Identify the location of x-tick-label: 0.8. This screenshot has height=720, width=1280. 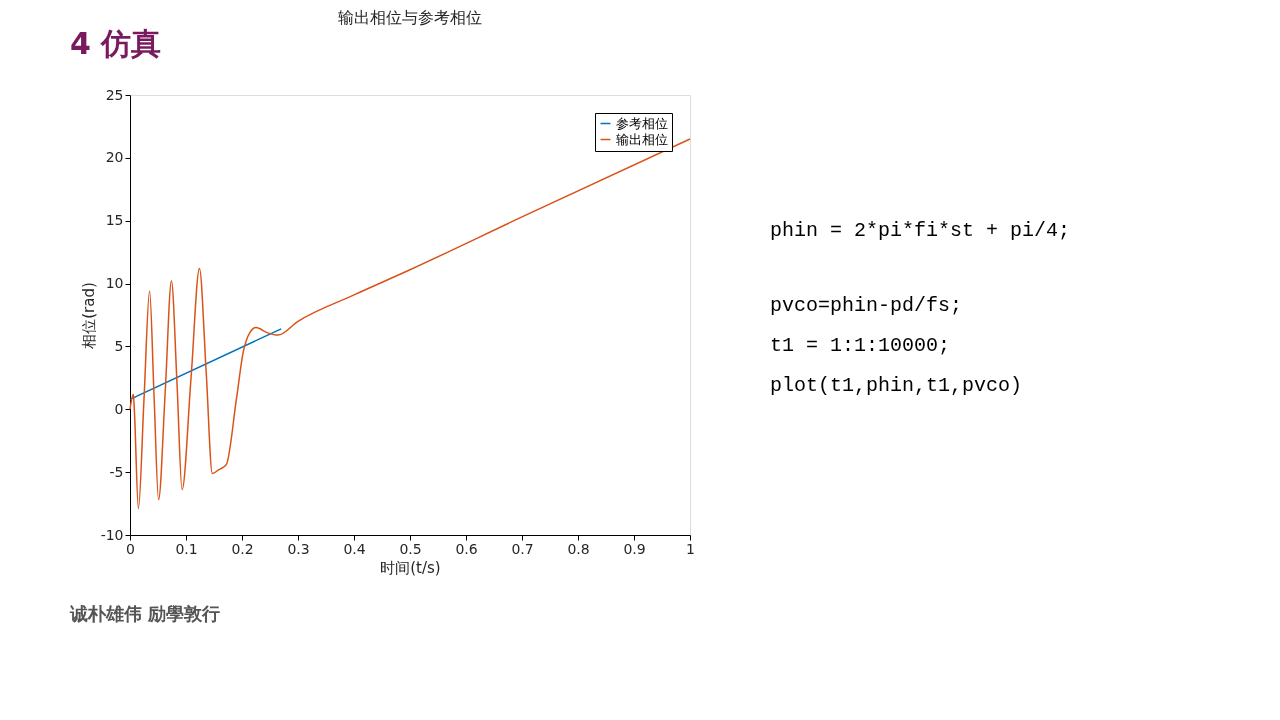
(578, 548).